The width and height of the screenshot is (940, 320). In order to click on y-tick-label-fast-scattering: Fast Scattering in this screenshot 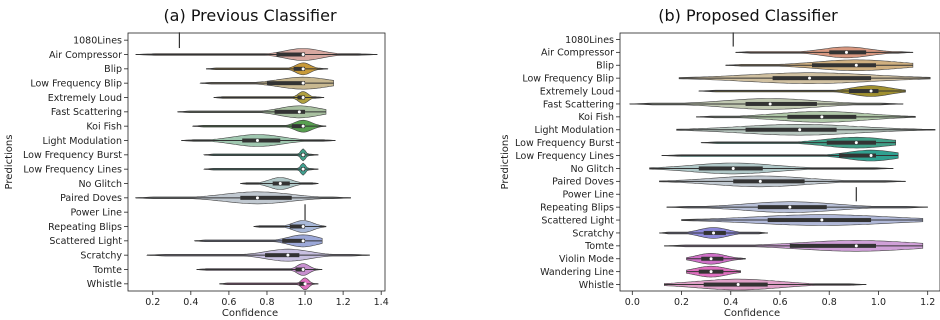, I will do `click(86, 112)`.